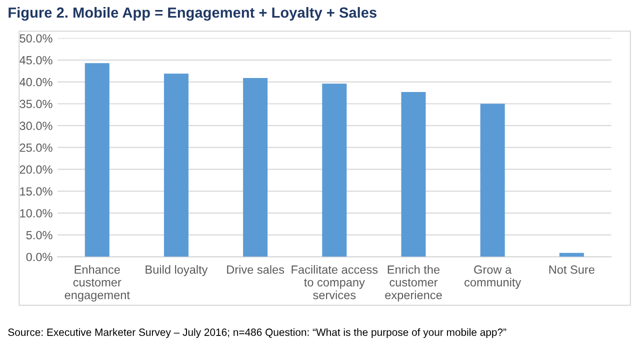 Image resolution: width=640 pixels, height=347 pixels. I want to click on y-tick-label: 35.0%, so click(36, 104).